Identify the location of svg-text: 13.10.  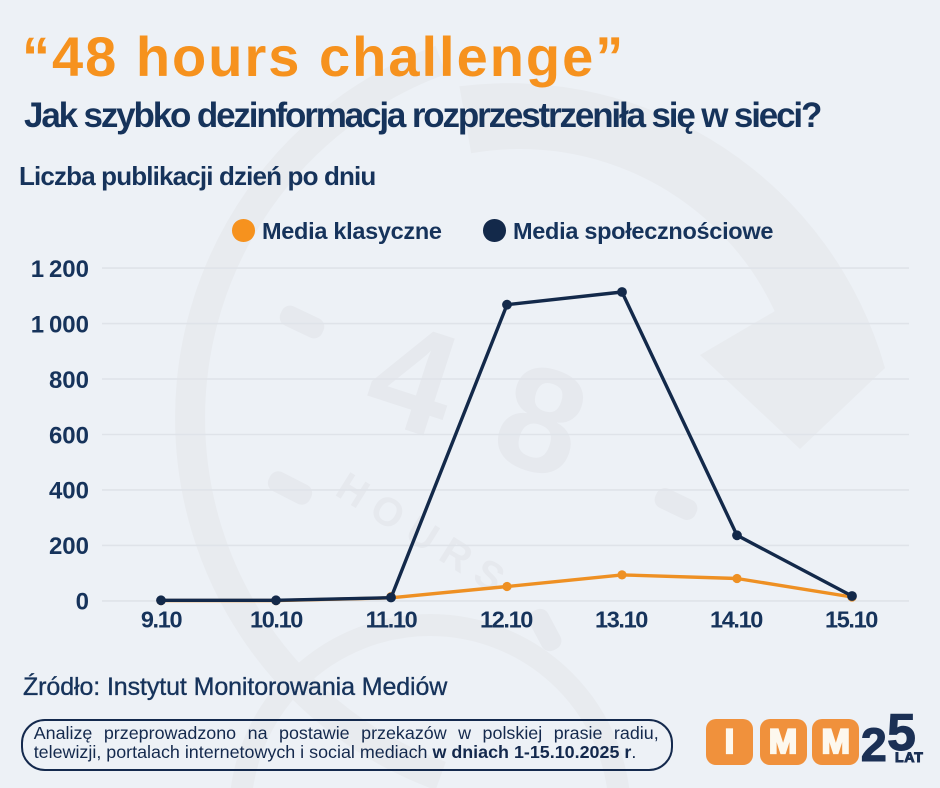
(621, 619).